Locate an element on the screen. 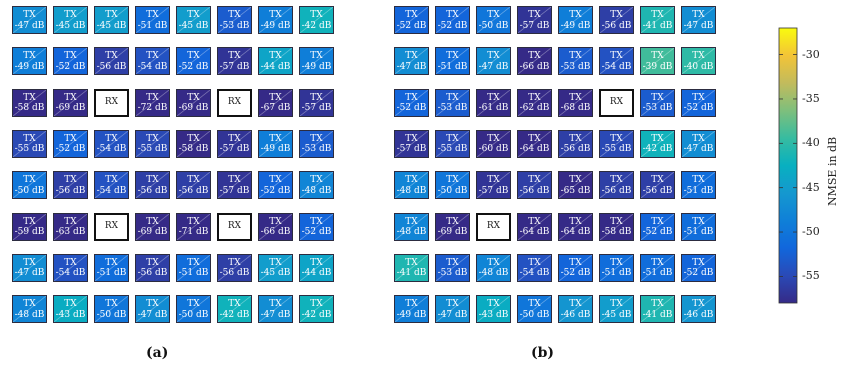 Image resolution: width=841 pixels, height=367 pixels. panel-label-b: (b) is located at coordinates (543, 353).